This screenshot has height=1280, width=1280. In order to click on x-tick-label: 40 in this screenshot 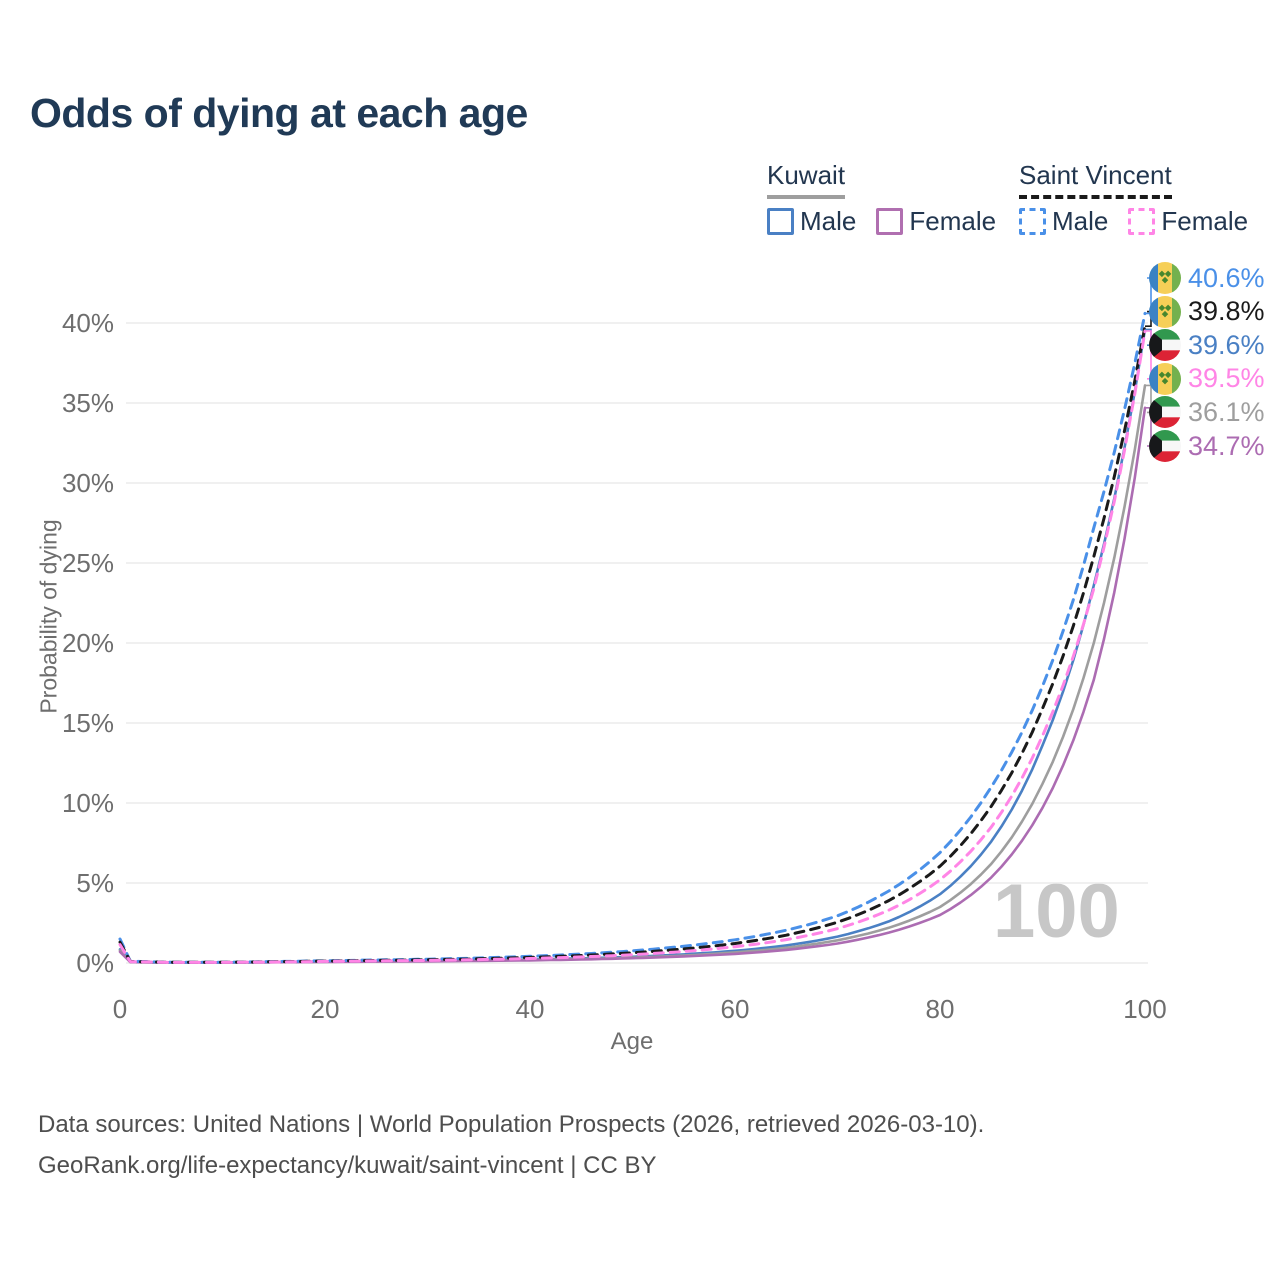, I will do `click(530, 1009)`.